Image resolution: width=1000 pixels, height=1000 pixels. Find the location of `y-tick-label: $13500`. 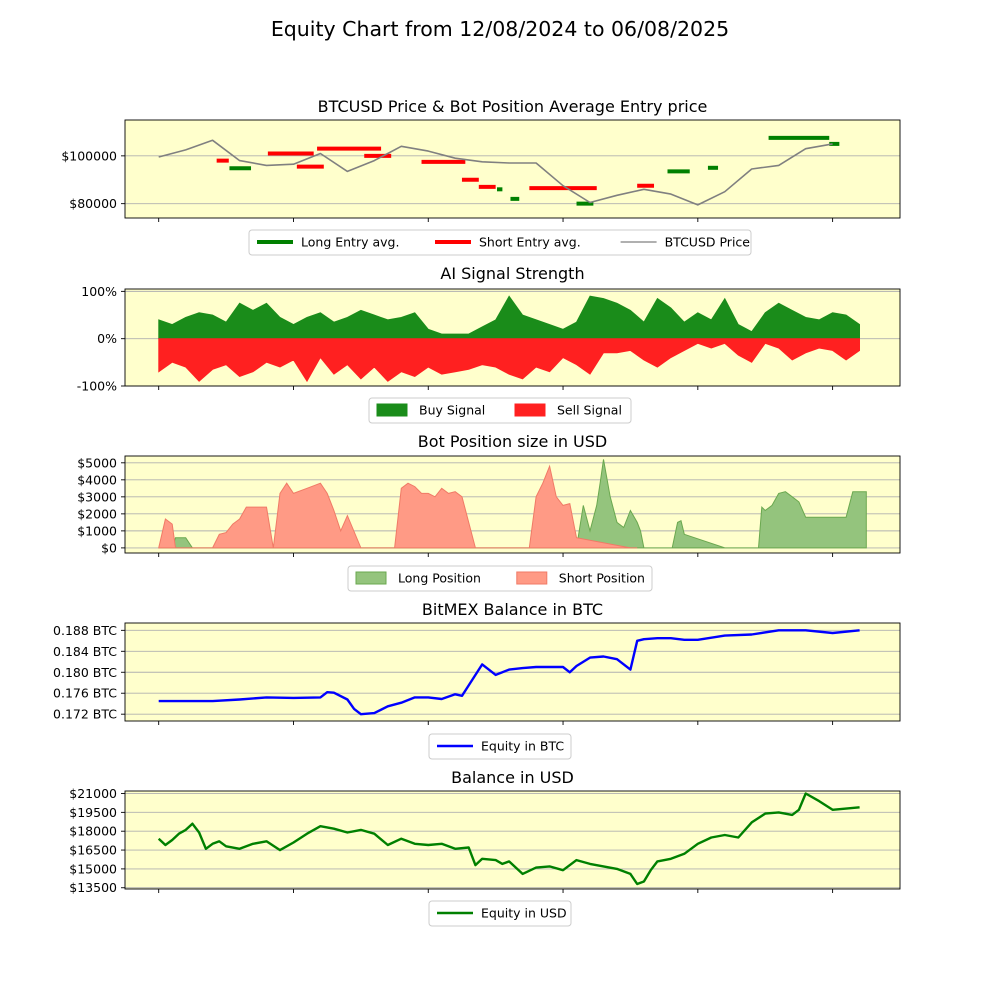

y-tick-label: $13500 is located at coordinates (93, 887).